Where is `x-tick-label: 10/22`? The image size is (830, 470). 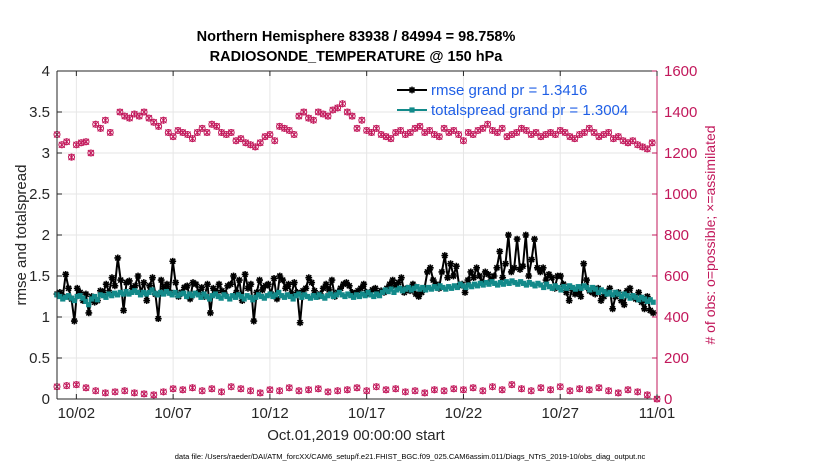 x-tick-label: 10/22 is located at coordinates (464, 413).